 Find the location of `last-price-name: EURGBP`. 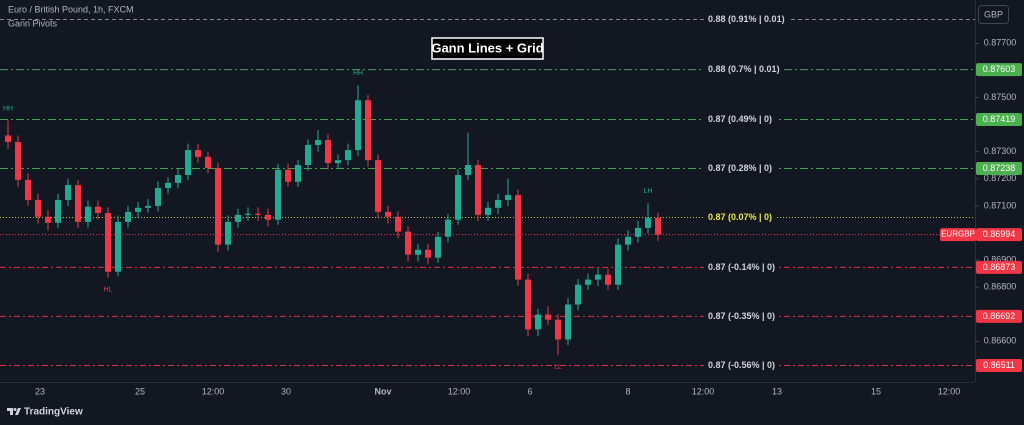

last-price-name: EURGBP is located at coordinates (958, 234).